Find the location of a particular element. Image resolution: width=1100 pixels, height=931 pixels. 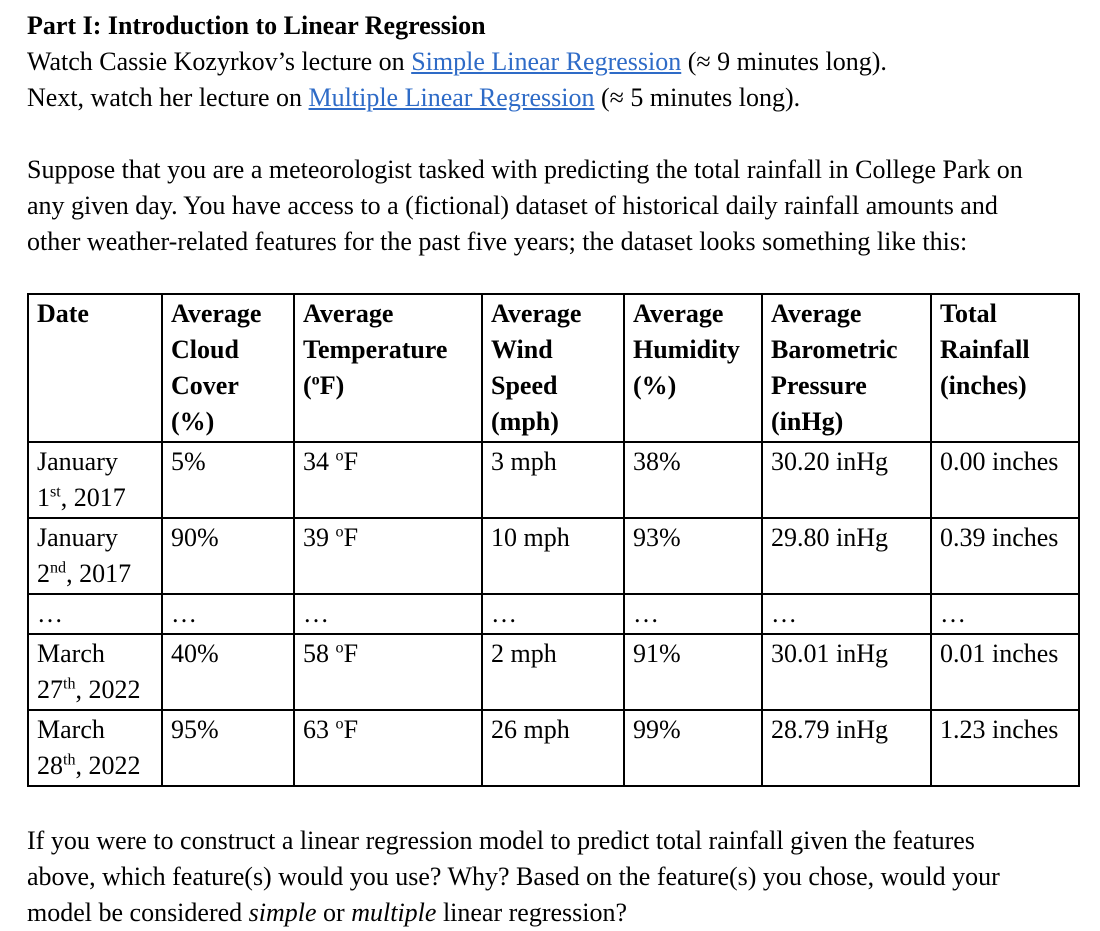

watch-line-simple-prefix: Watch Cassie Kozyrkov’s lecture on is located at coordinates (219, 61).